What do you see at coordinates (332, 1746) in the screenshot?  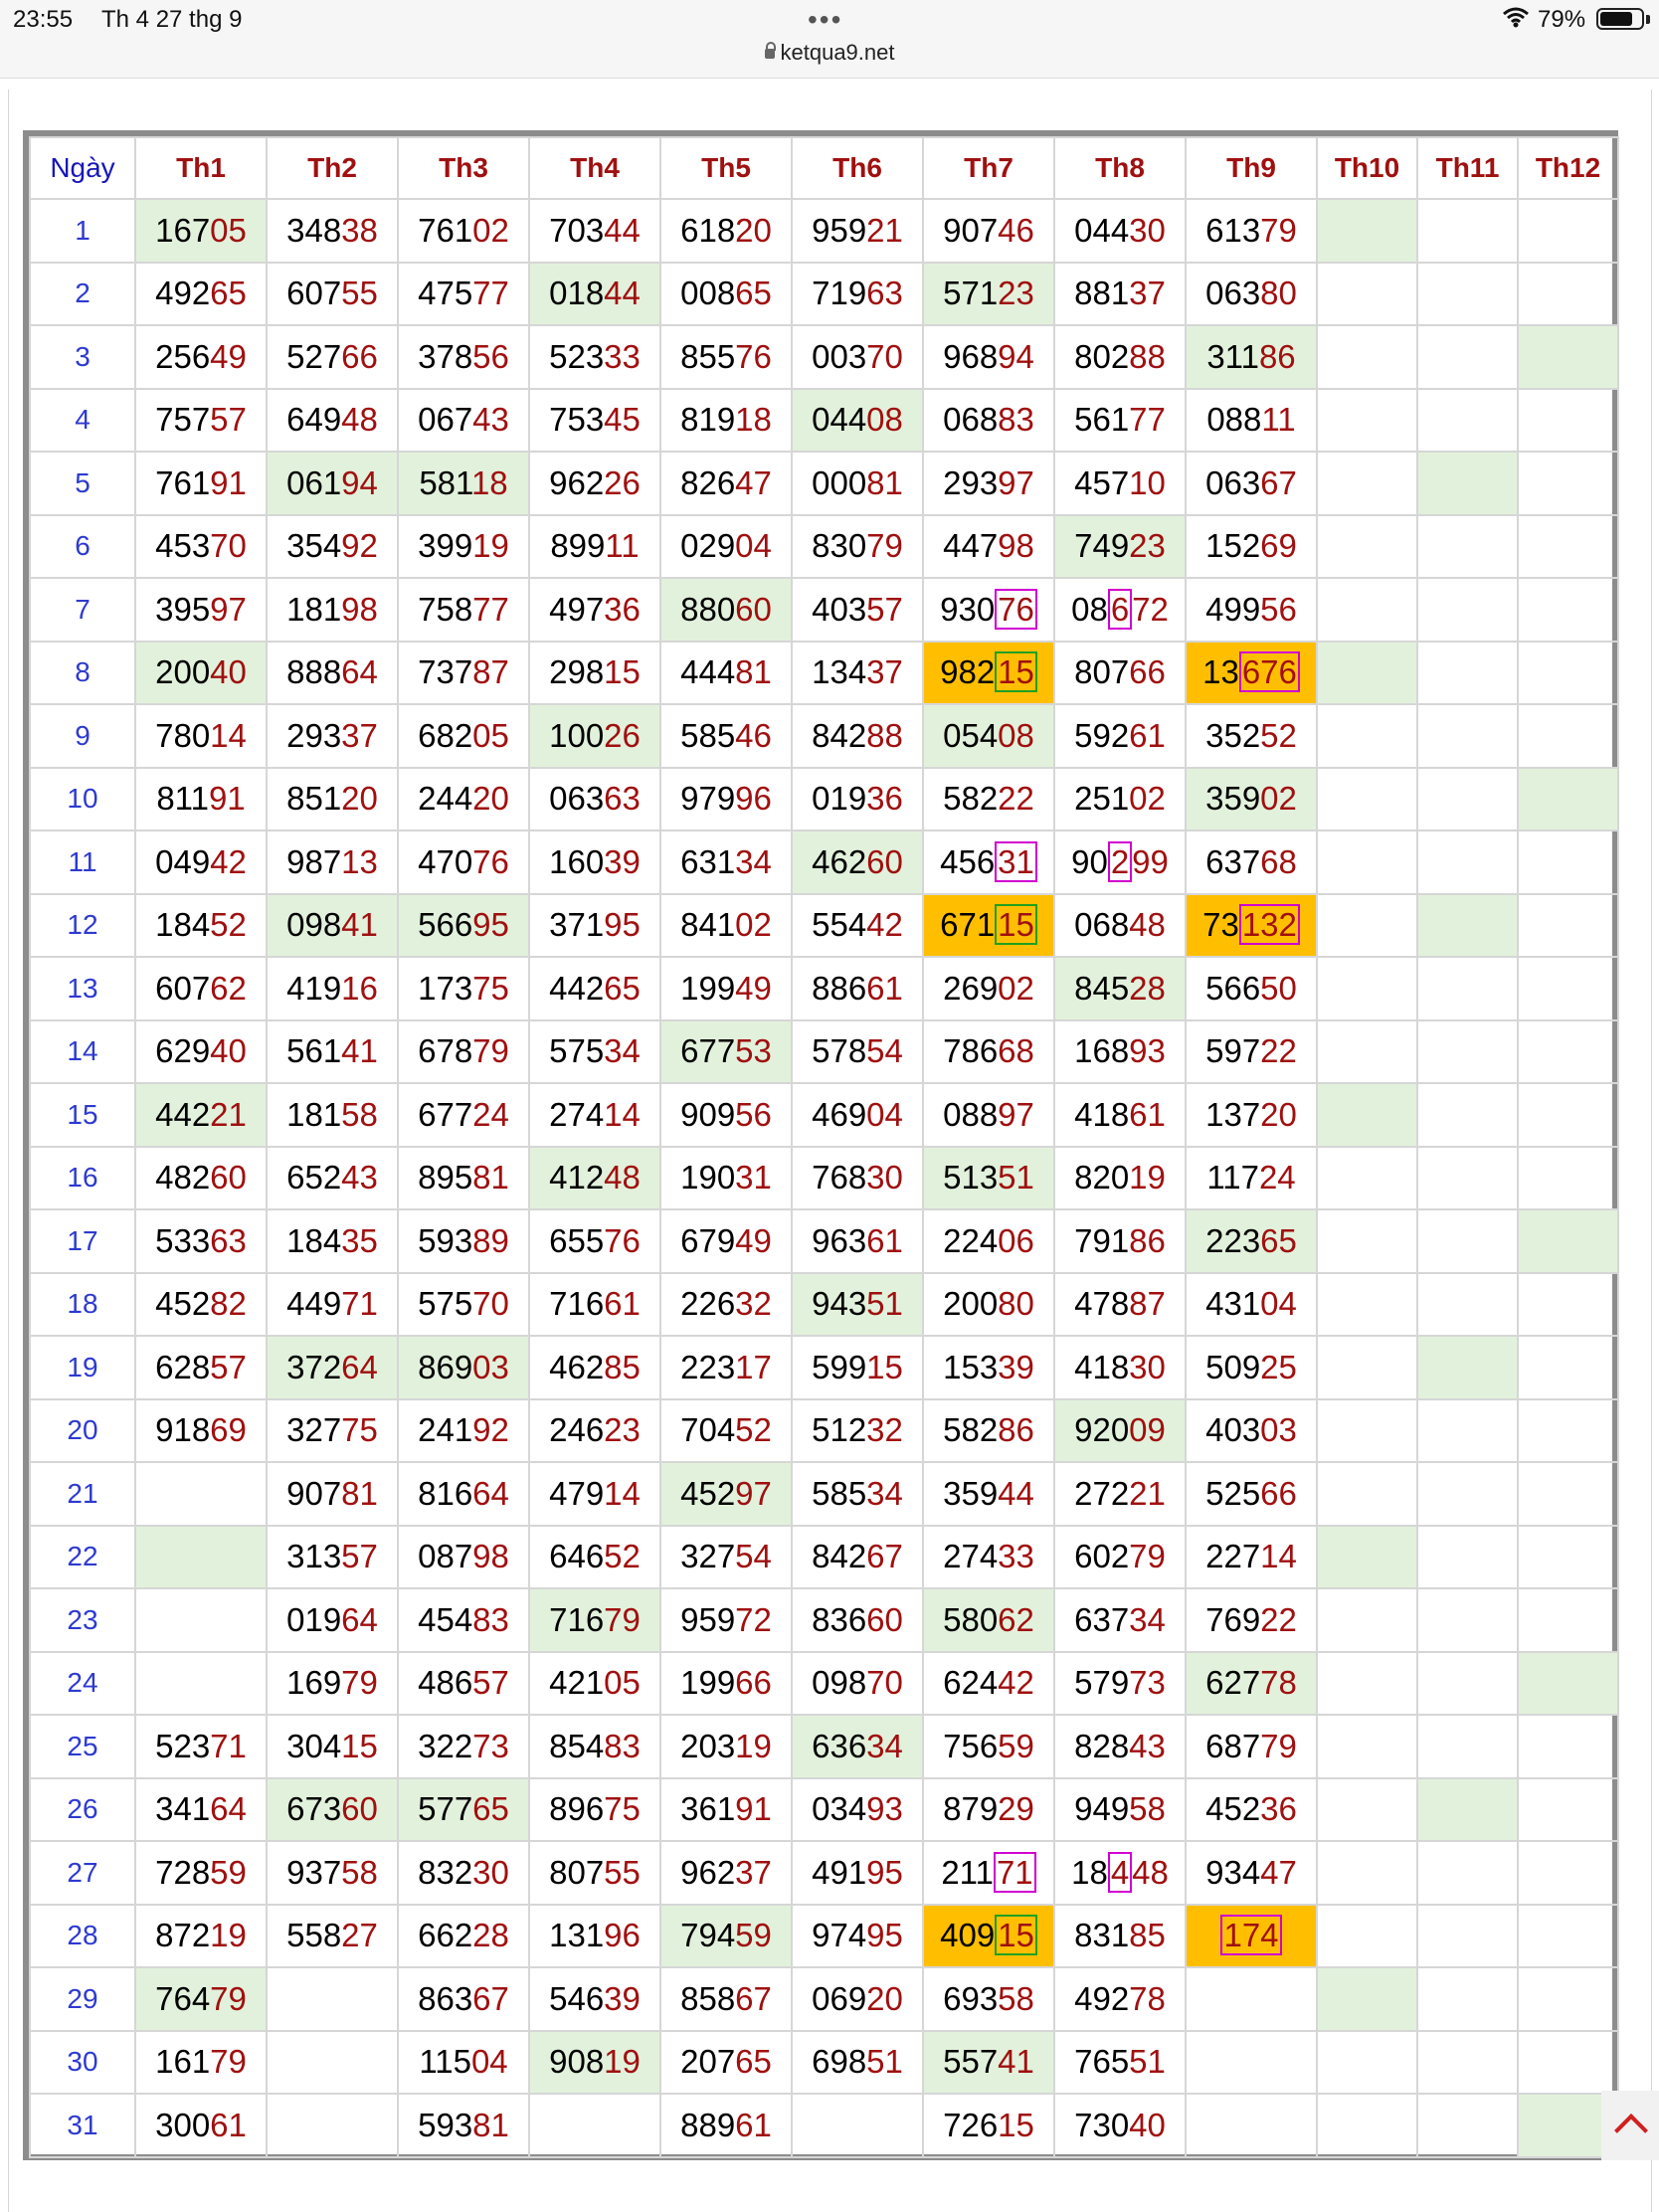 I see `result-cell: 30415` at bounding box center [332, 1746].